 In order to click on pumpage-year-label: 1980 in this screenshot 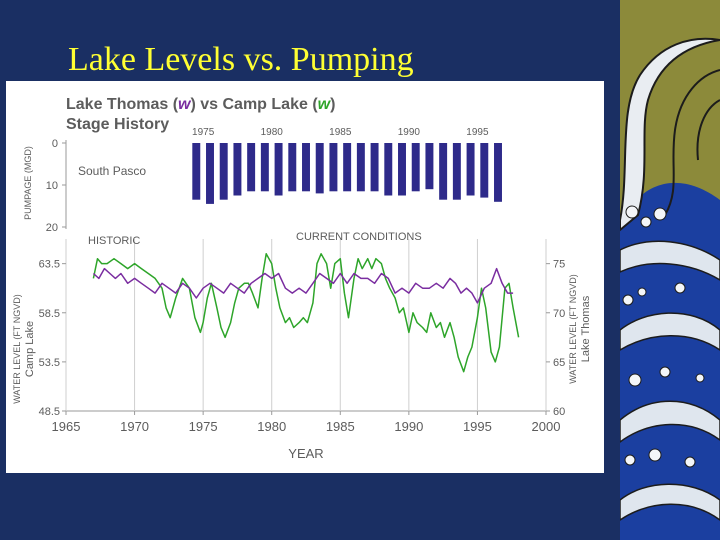, I will do `click(272, 132)`.